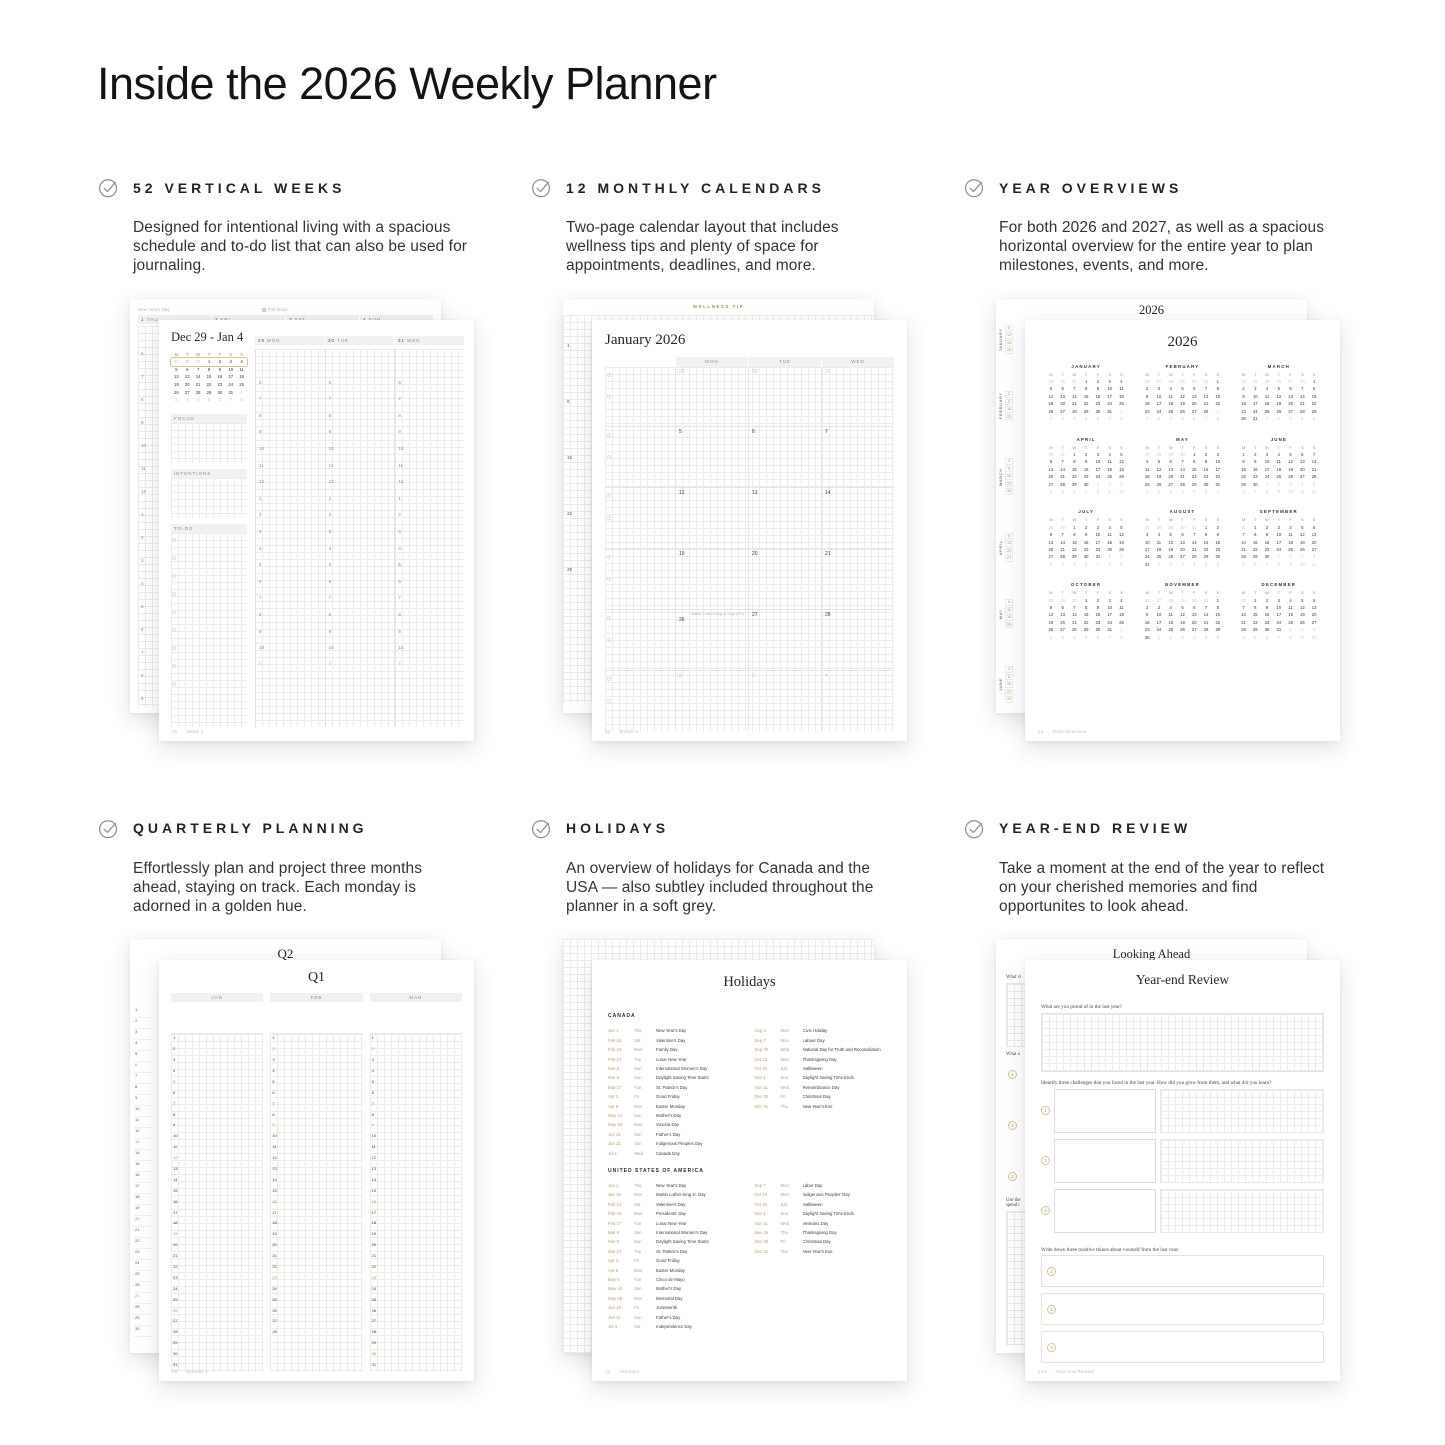 Image resolution: width=1445 pixels, height=1445 pixels. What do you see at coordinates (795, 1059) in the screenshot?
I see `holiday-entry: Oct 12 Mon Thanksgiving Day` at bounding box center [795, 1059].